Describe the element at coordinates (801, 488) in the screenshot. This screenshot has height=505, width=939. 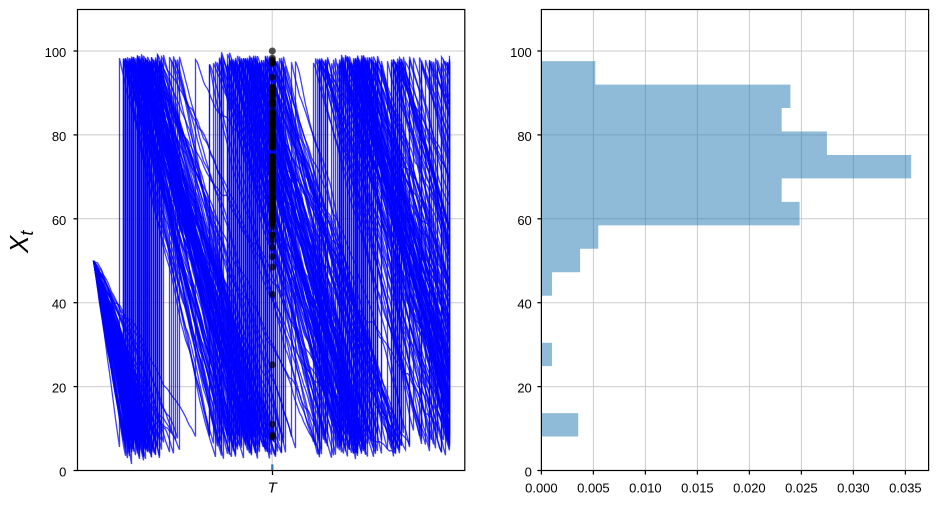
I see `svg-text: 0.025` at that location.